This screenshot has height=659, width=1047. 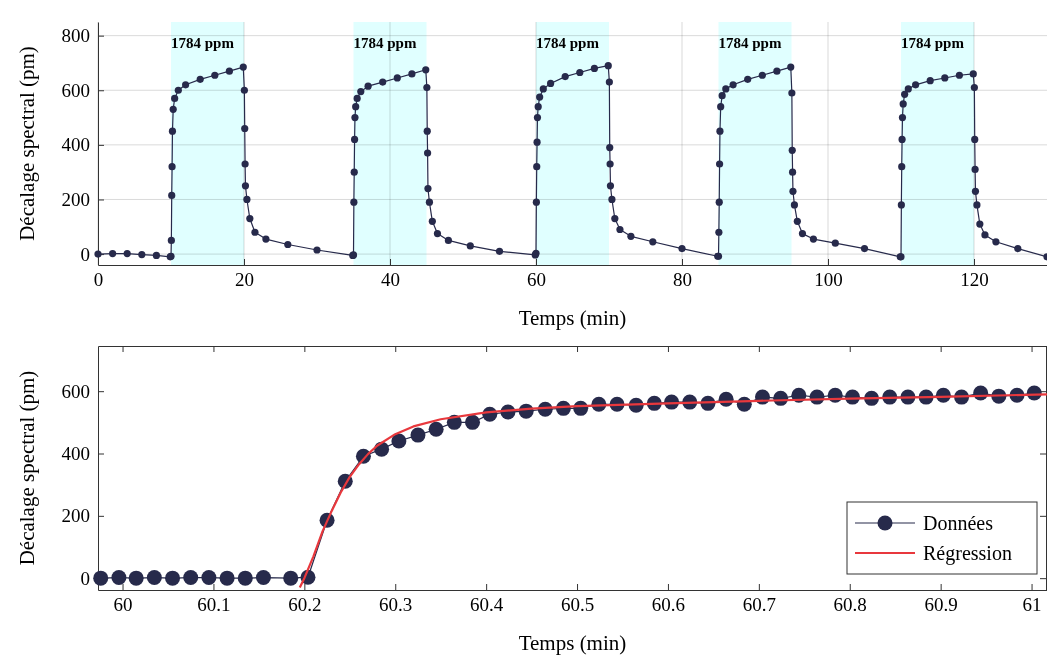 I want to click on x-tick-label: 120, so click(x=974, y=280).